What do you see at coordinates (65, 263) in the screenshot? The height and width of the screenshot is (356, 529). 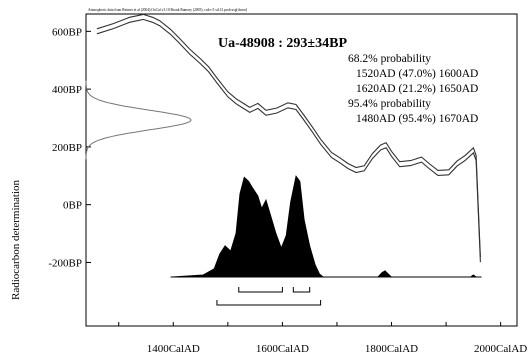 I see `y-tick-label: -200BP` at bounding box center [65, 263].